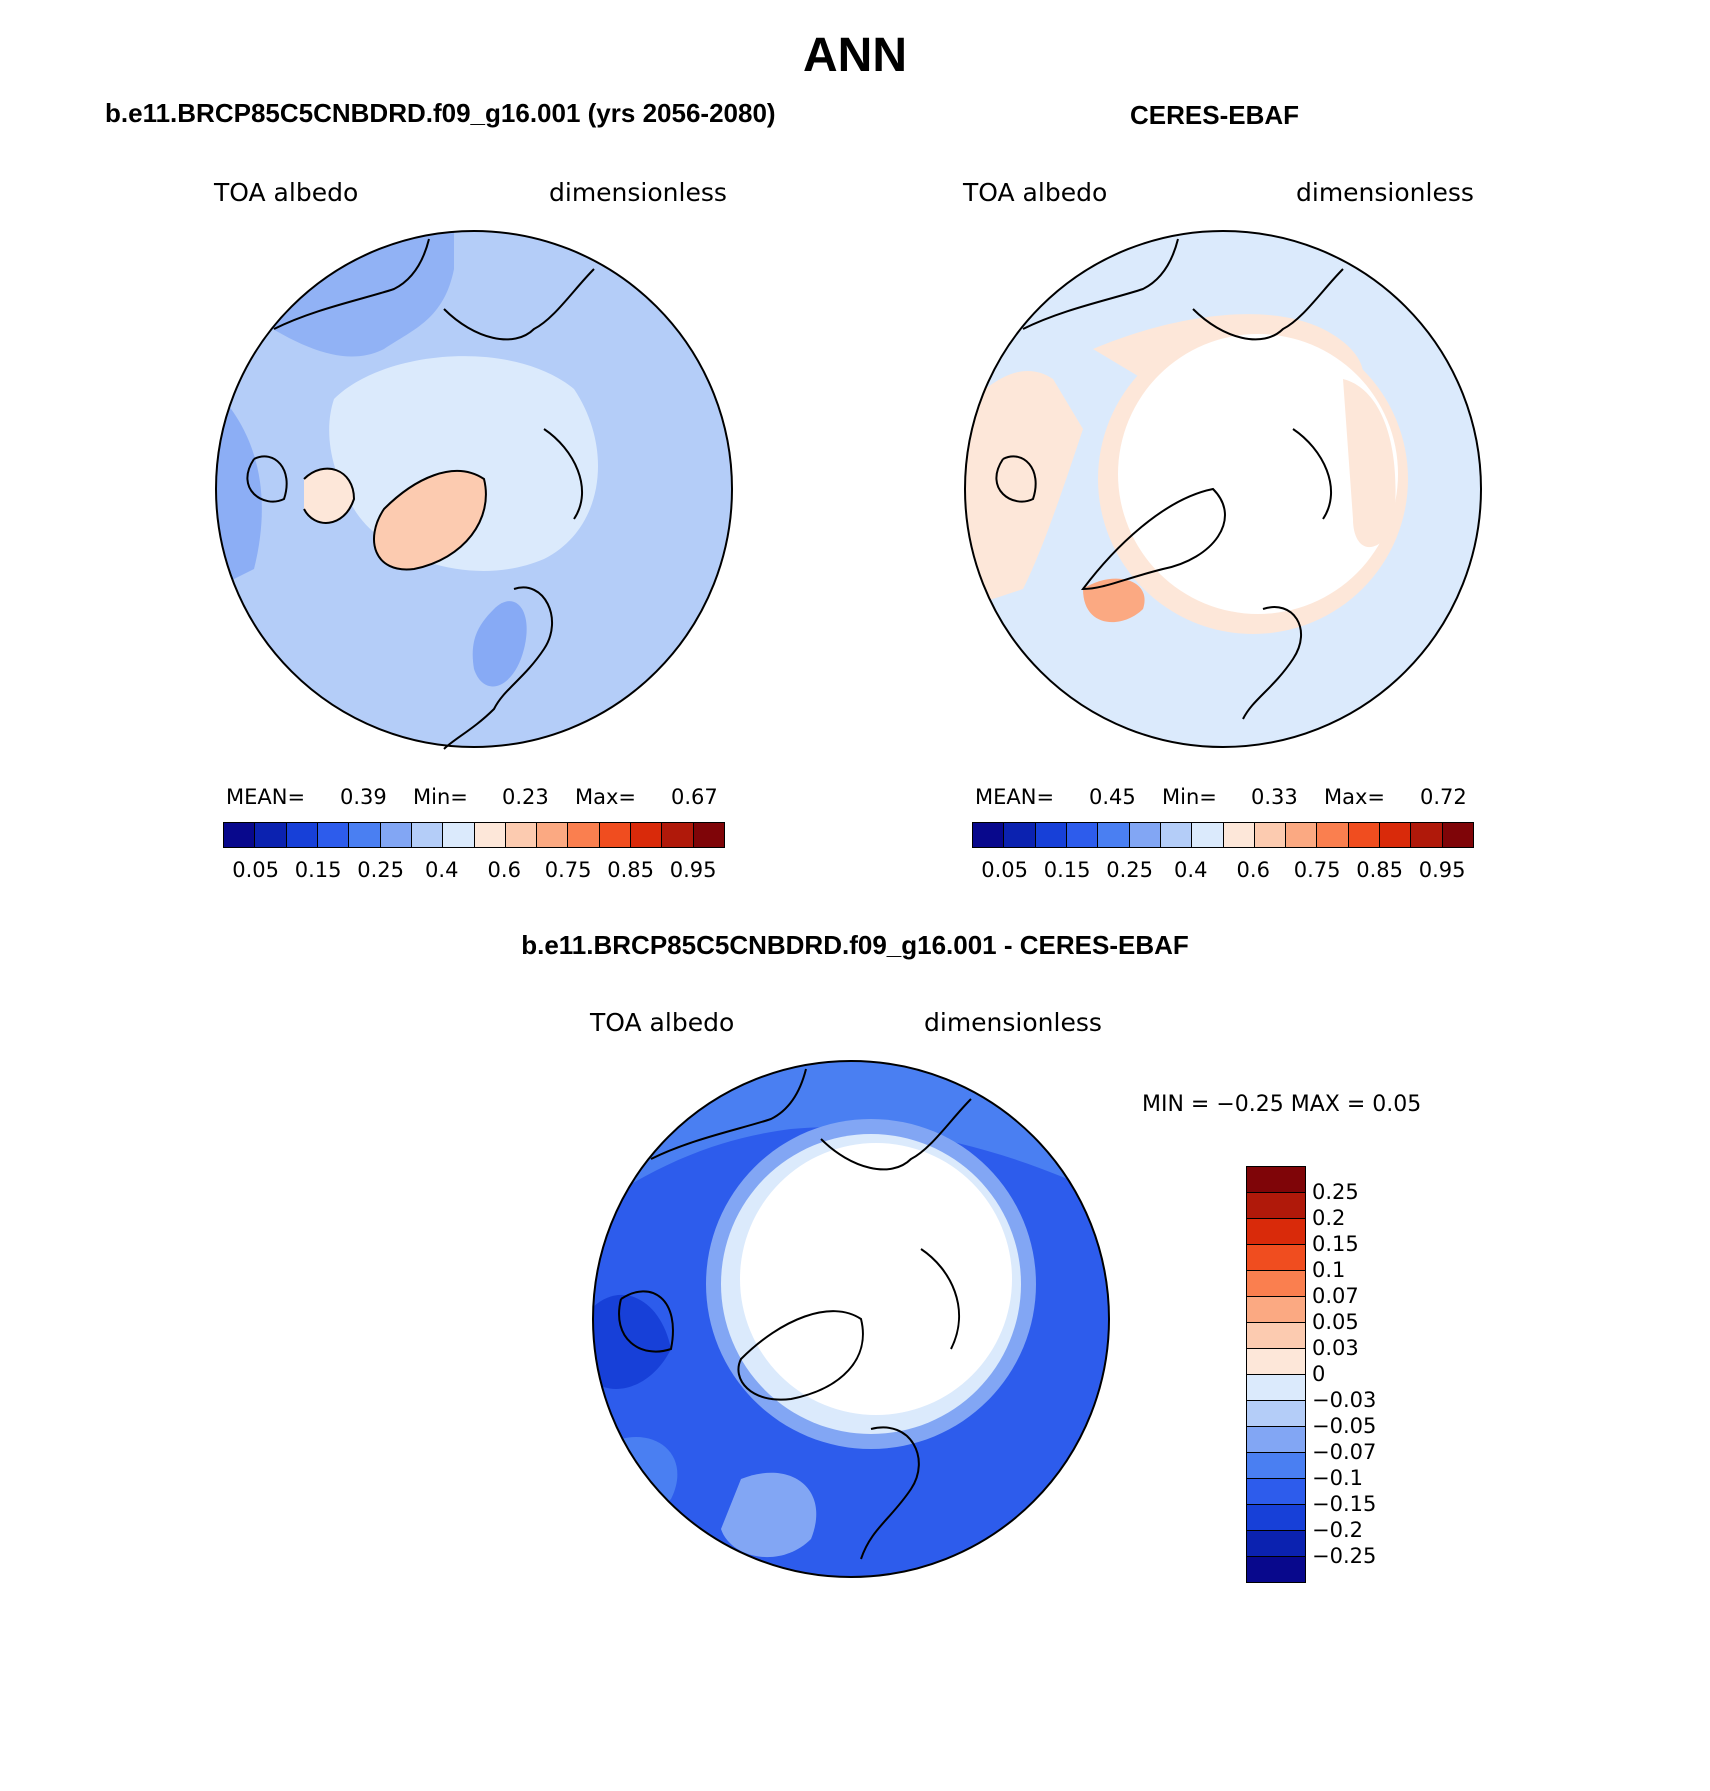 The height and width of the screenshot is (1791, 1710). Describe the element at coordinates (363, 797) in the screenshot. I see `model-mean-value: 0.39` at that location.